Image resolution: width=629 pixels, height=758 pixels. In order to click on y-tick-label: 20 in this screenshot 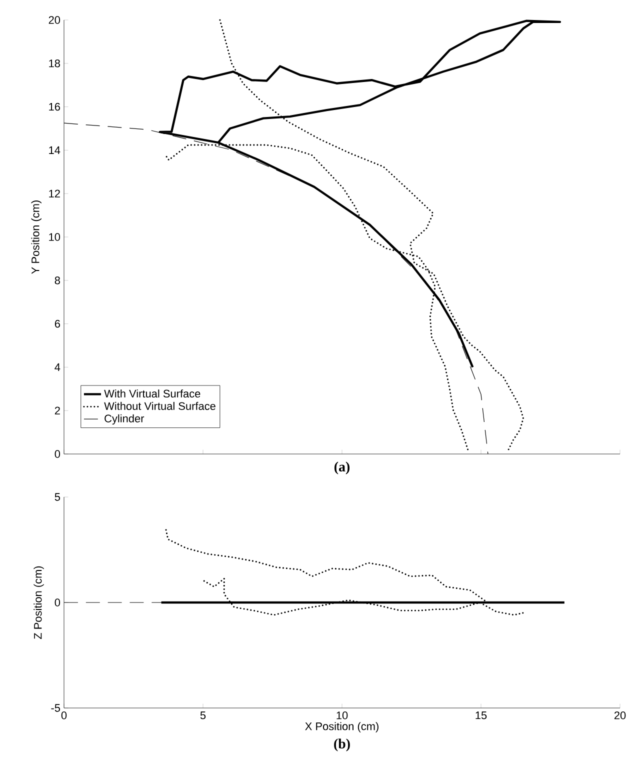, I will do `click(54, 20)`.